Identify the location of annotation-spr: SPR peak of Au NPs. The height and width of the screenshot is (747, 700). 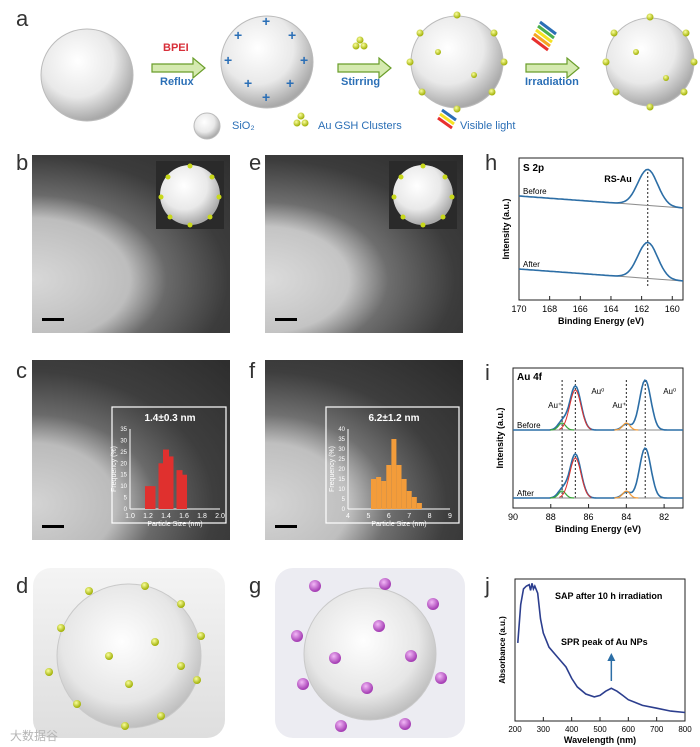
(604, 642).